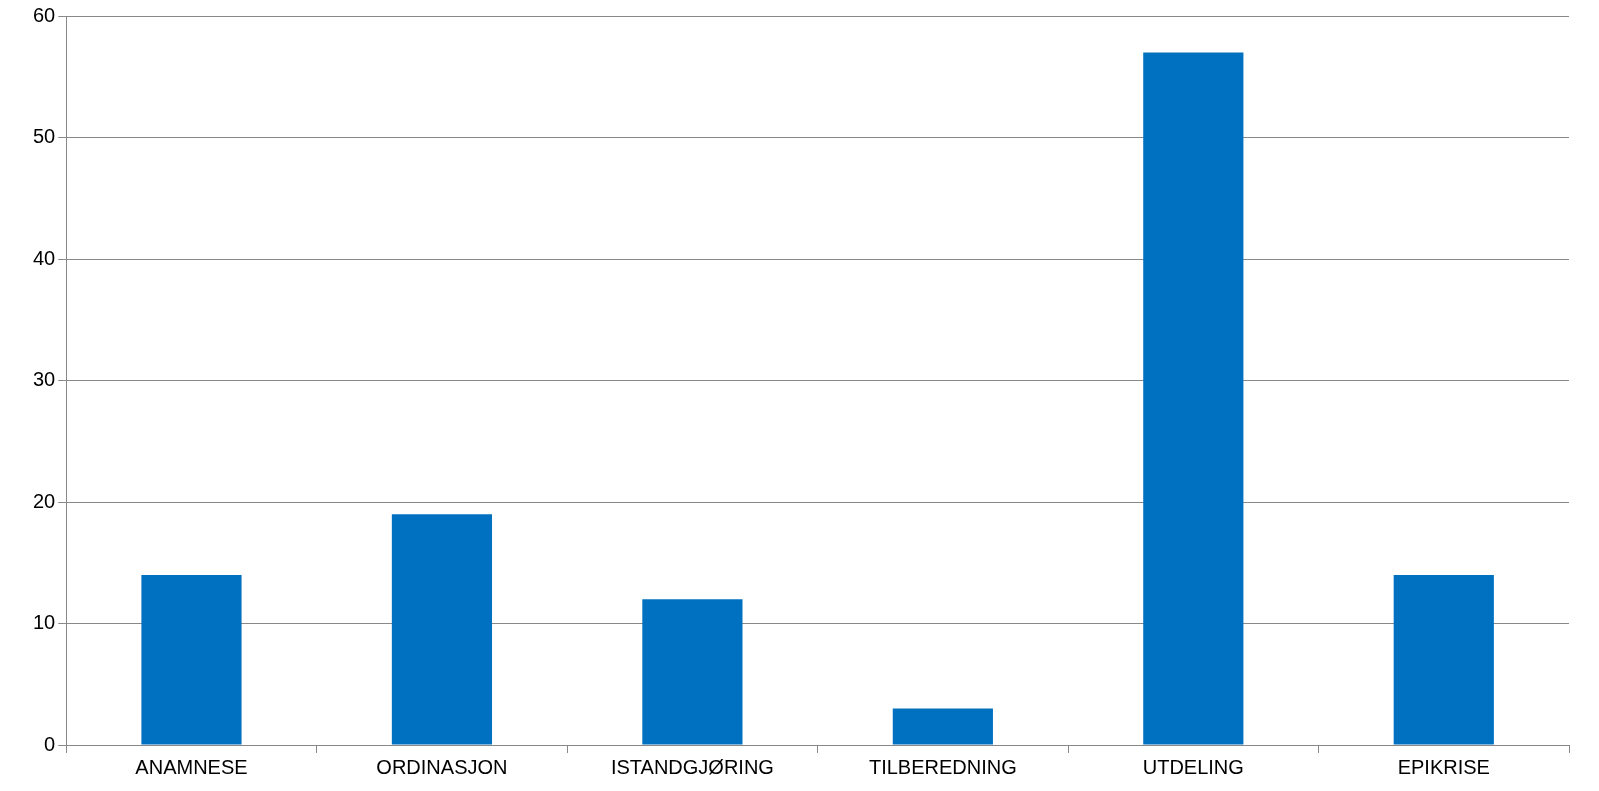 The width and height of the screenshot is (1599, 791). Describe the element at coordinates (44, 622) in the screenshot. I see `y-tick-label: 10` at that location.